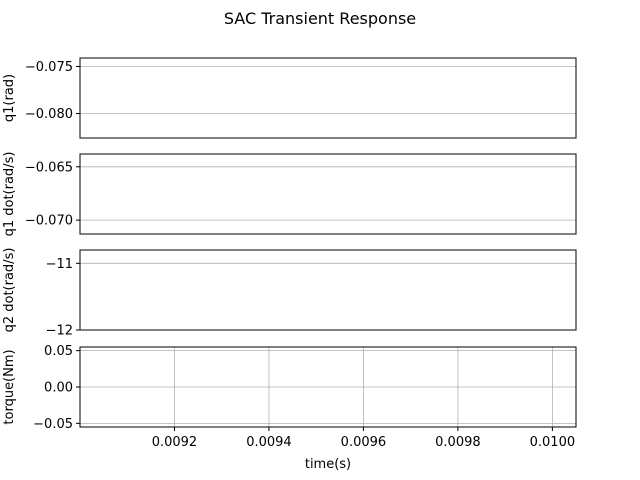 The height and width of the screenshot is (480, 640). I want to click on xlabel: time(s), so click(328, 464).